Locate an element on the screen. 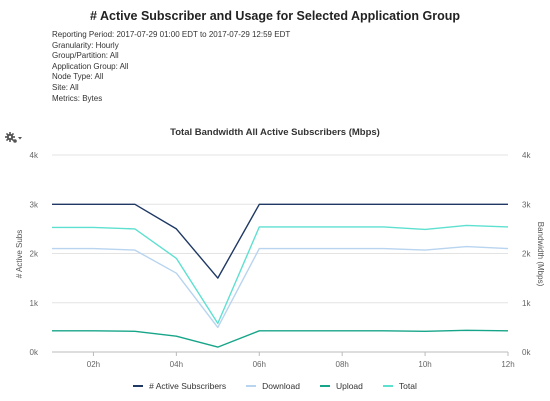  legend-item: Total is located at coordinates (399, 386).